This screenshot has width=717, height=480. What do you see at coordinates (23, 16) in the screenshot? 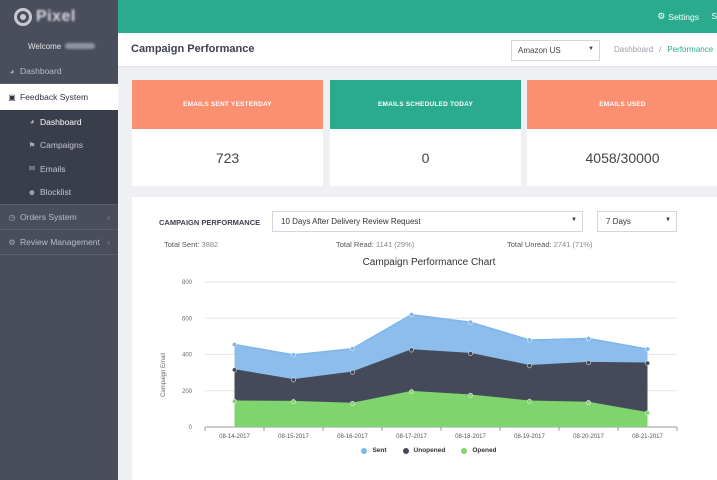
I see `logo-icon` at bounding box center [23, 16].